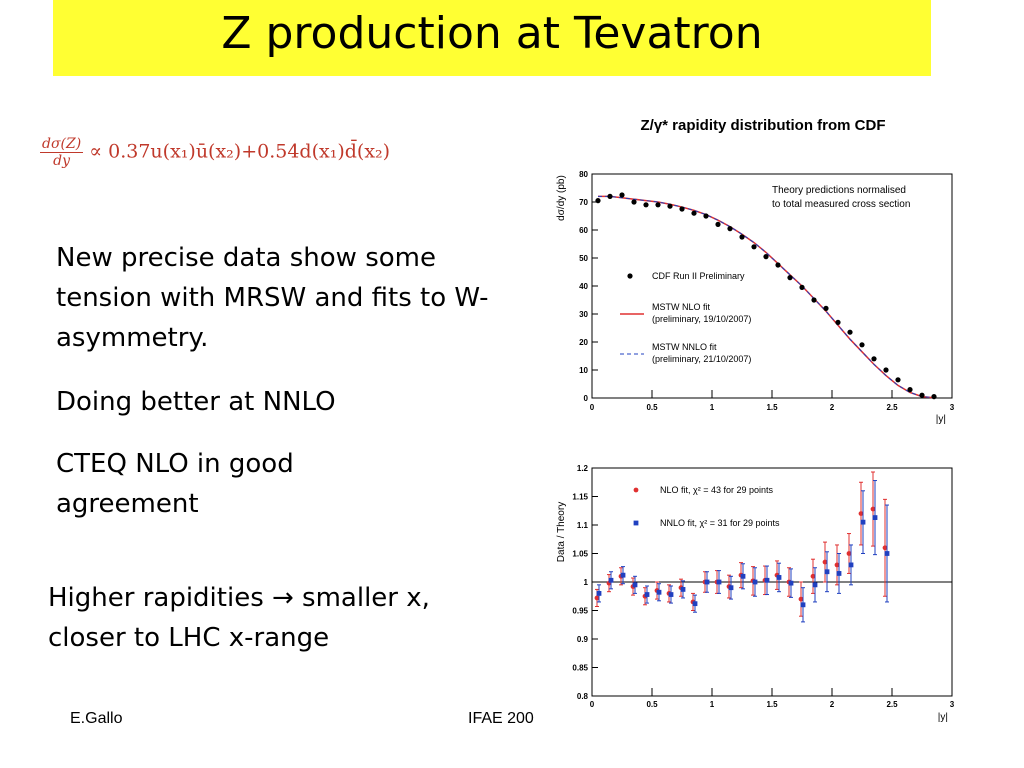 Image resolution: width=1024 pixels, height=768 pixels. Describe the element at coordinates (492, 33) in the screenshot. I see `slide-title: Z production at Tevatron` at that location.